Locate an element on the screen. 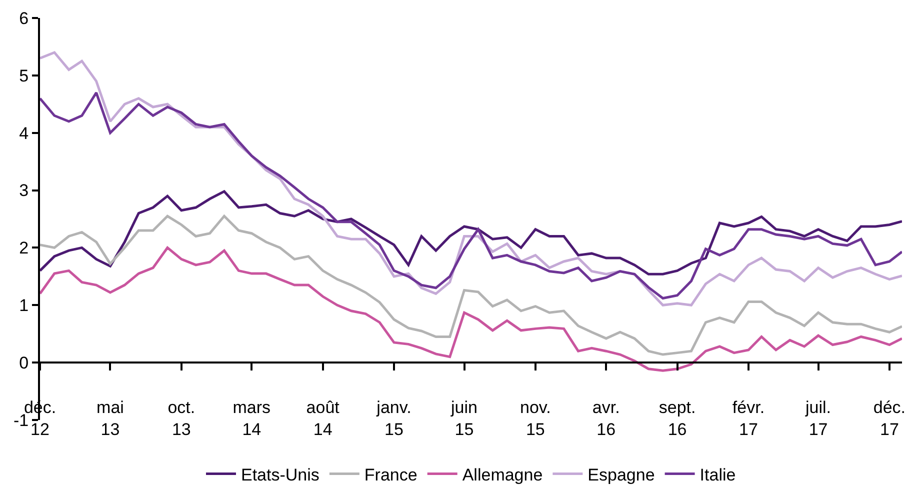  legend-label: Etats-Unis is located at coordinates (280, 474).